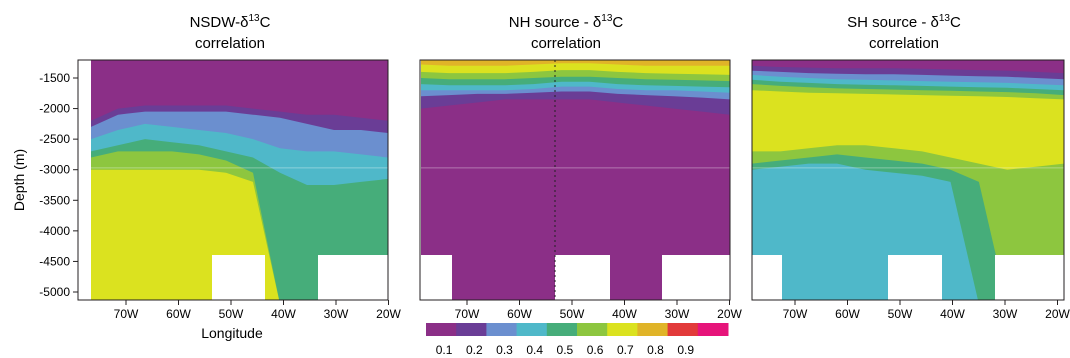  Describe the element at coordinates (566, 22) in the screenshot. I see `panel-title-line1: NH source - δ13C` at that location.